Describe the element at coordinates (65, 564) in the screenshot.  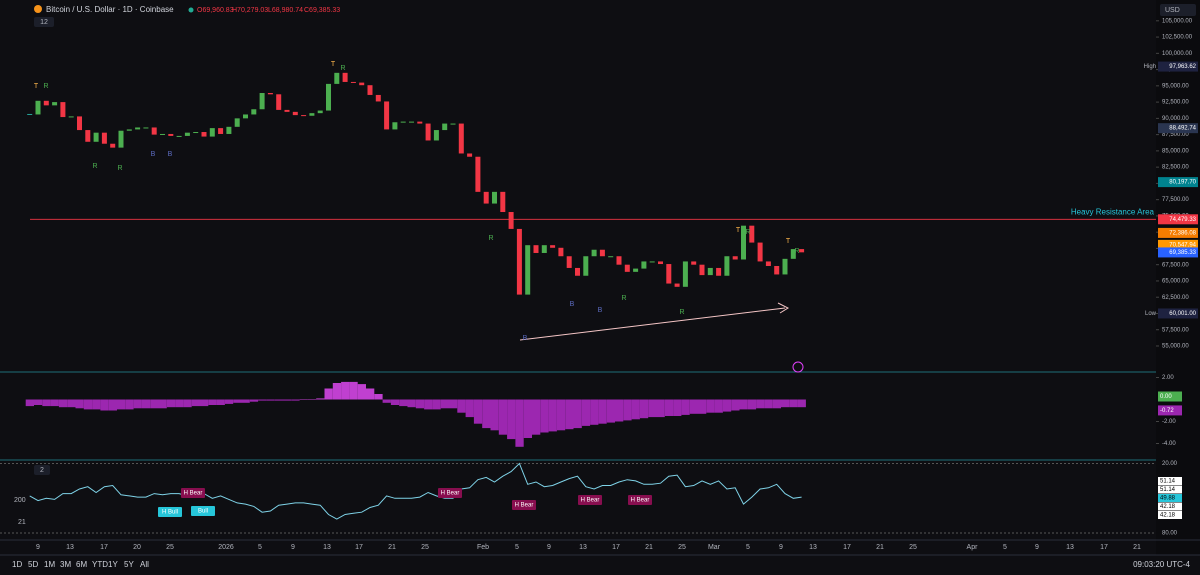
I see `range-button: 3M` at that location.